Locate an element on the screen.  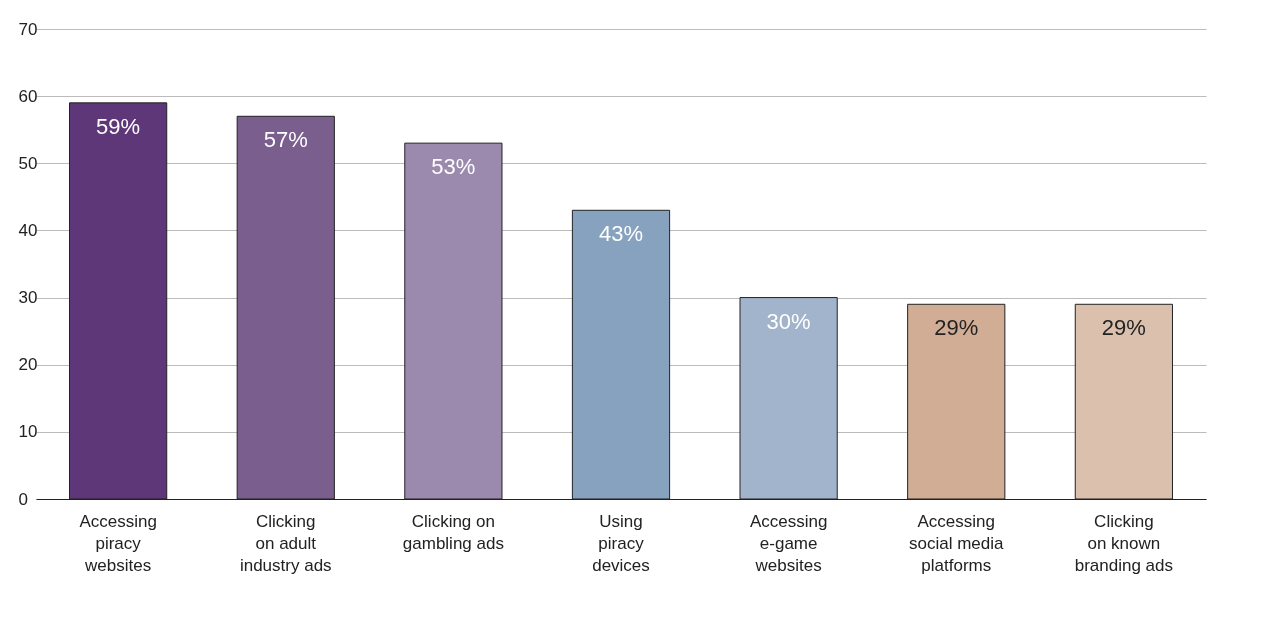
x-tick-label: Accessing social media platforms is located at coordinates (956, 543).